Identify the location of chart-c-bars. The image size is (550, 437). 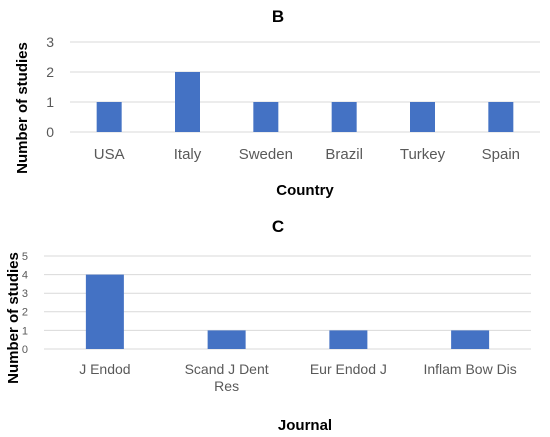
(287, 311).